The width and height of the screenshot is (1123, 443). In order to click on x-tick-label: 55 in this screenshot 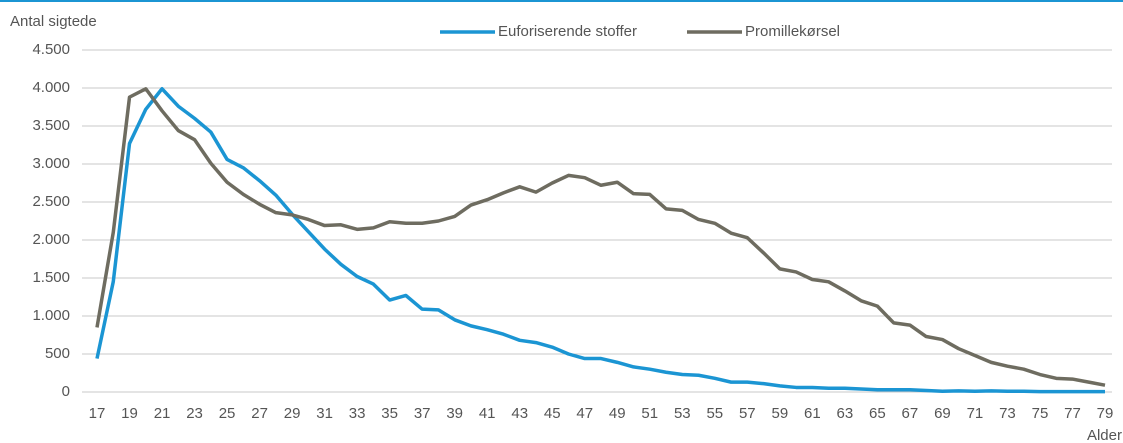, I will do `click(714, 413)`.